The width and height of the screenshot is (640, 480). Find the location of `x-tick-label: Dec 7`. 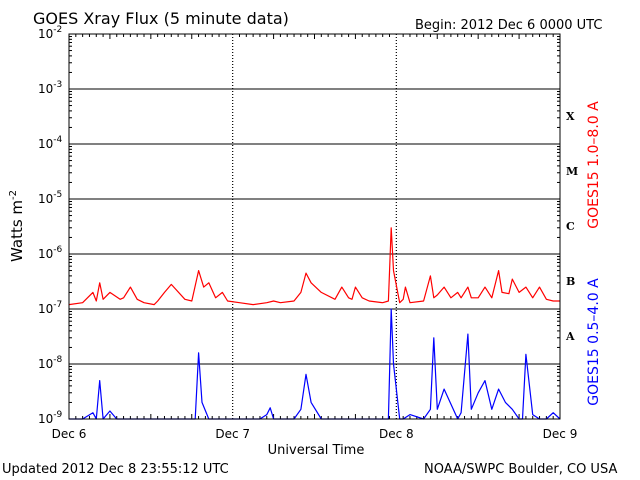

x-tick-label: Dec 7 is located at coordinates (232, 434).